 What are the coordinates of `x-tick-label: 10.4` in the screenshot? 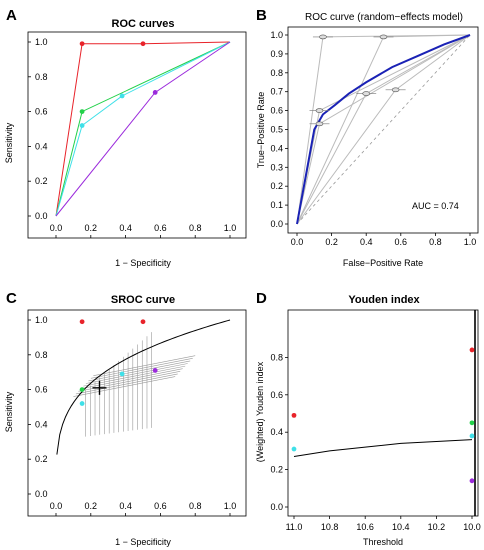 It's located at (401, 527).